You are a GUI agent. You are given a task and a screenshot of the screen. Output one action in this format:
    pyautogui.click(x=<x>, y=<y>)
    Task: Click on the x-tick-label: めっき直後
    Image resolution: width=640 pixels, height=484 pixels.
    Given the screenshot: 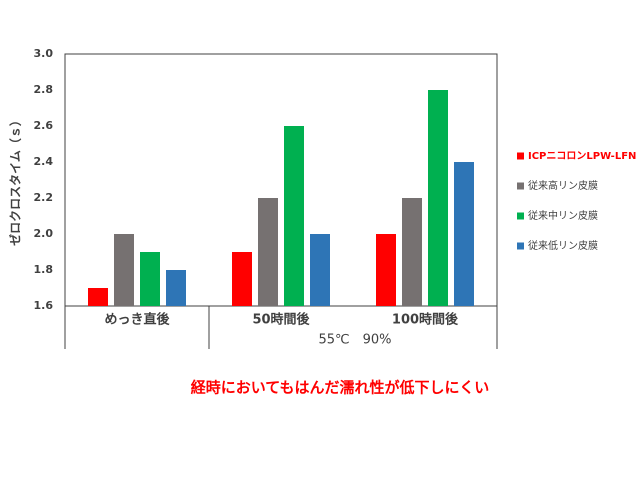 What is the action you would take?
    pyautogui.click(x=137, y=320)
    